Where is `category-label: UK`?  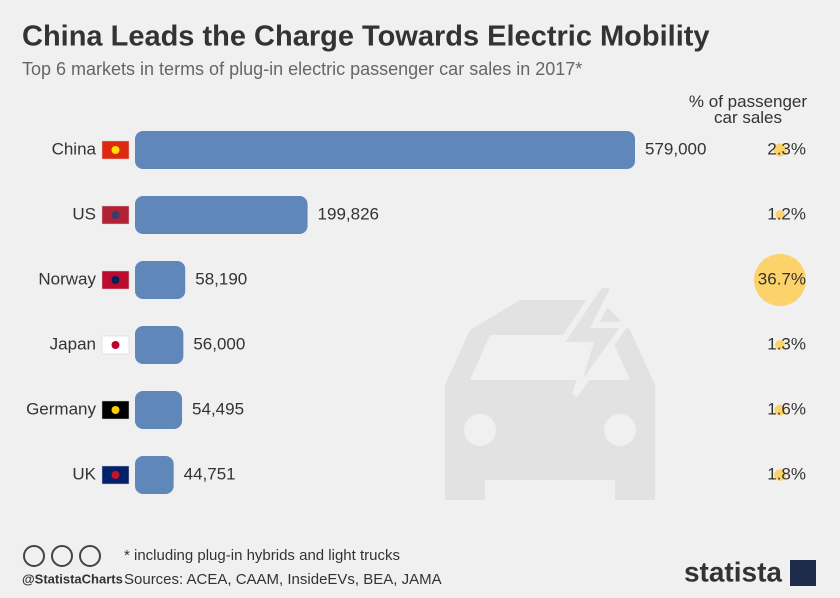
category-label: UK is located at coordinates (84, 473).